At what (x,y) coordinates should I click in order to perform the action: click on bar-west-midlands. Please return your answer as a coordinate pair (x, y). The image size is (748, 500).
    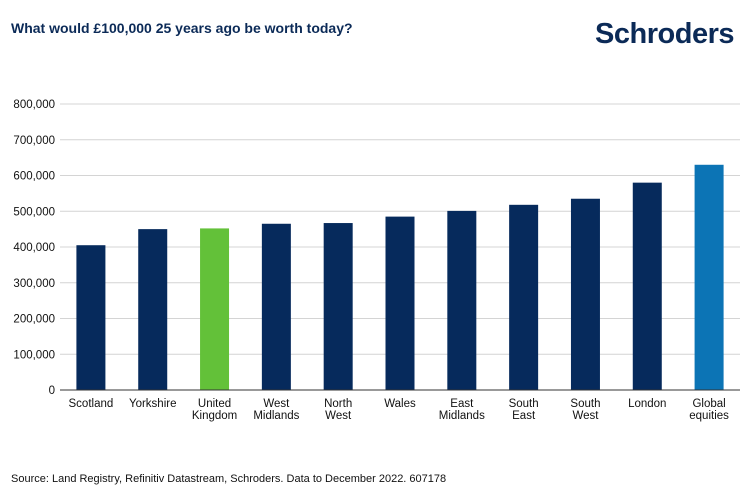
    Looking at the image, I should click on (276, 306).